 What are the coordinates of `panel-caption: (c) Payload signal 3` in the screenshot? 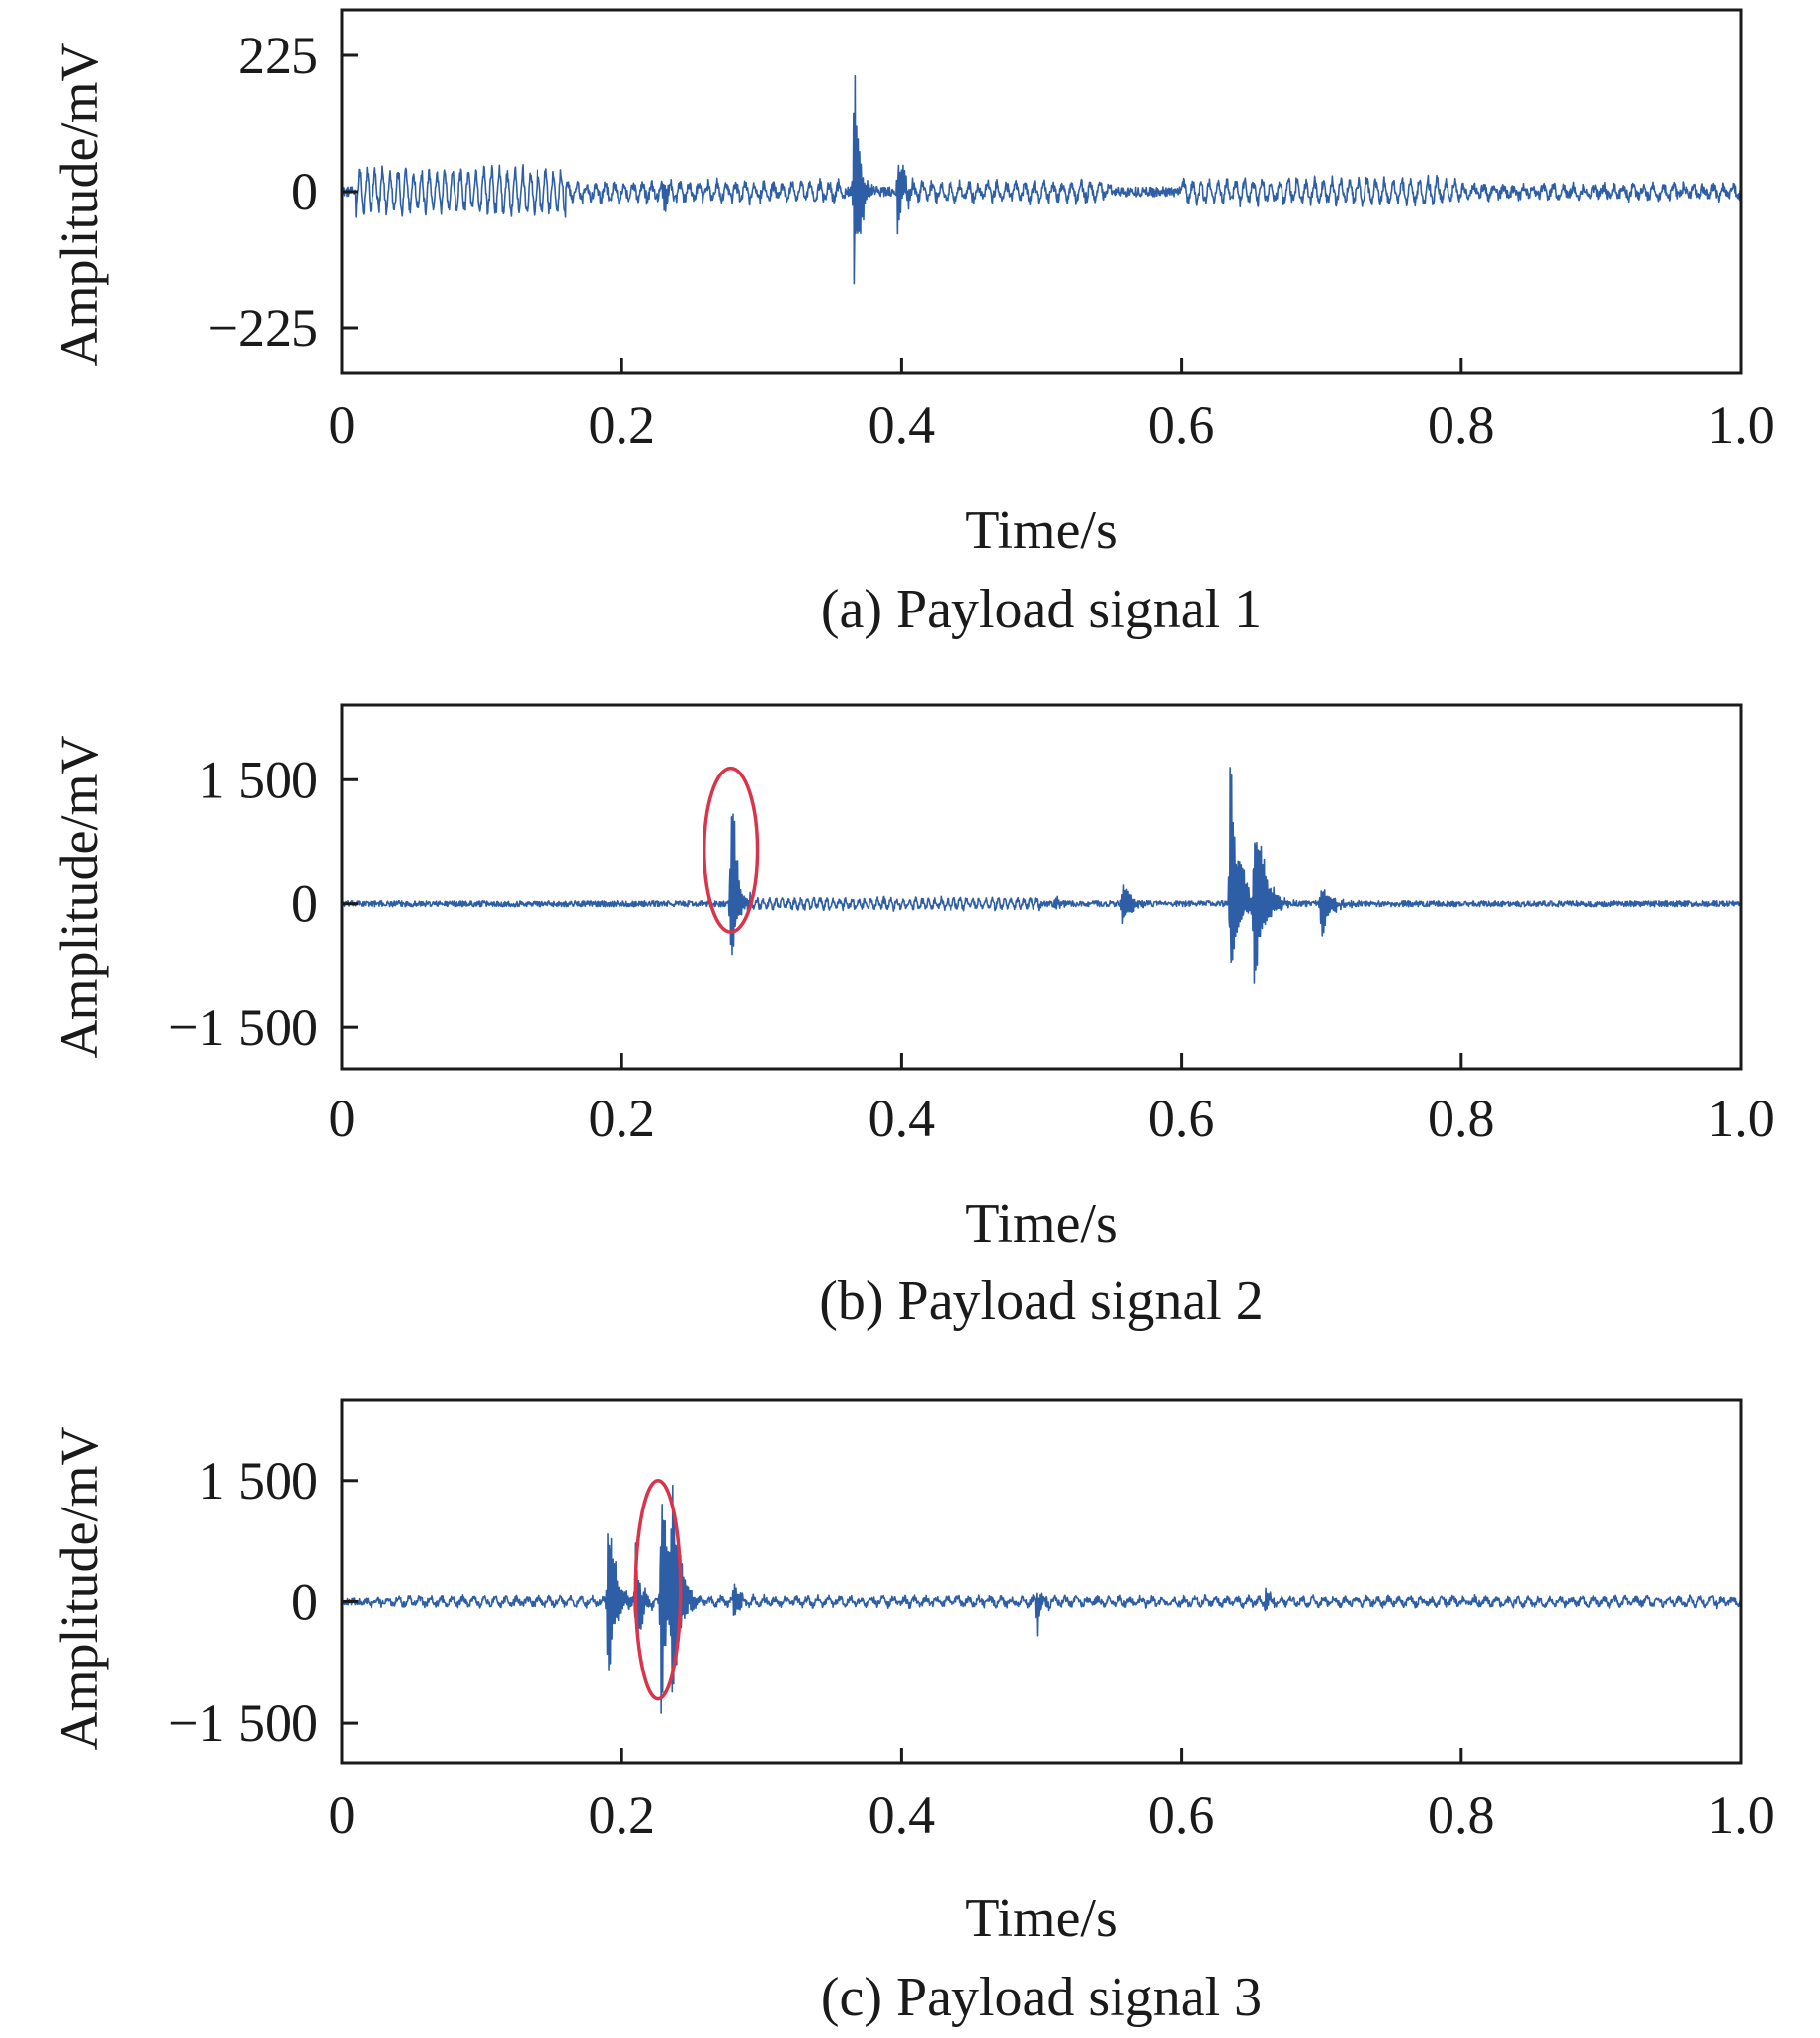 It's located at (1041, 1997).